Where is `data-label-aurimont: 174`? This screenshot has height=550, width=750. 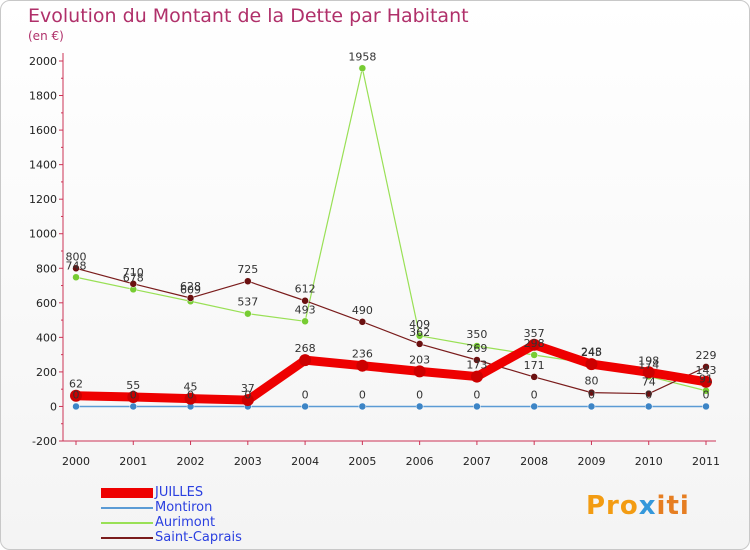 data-label-aurimont: 174 is located at coordinates (648, 364).